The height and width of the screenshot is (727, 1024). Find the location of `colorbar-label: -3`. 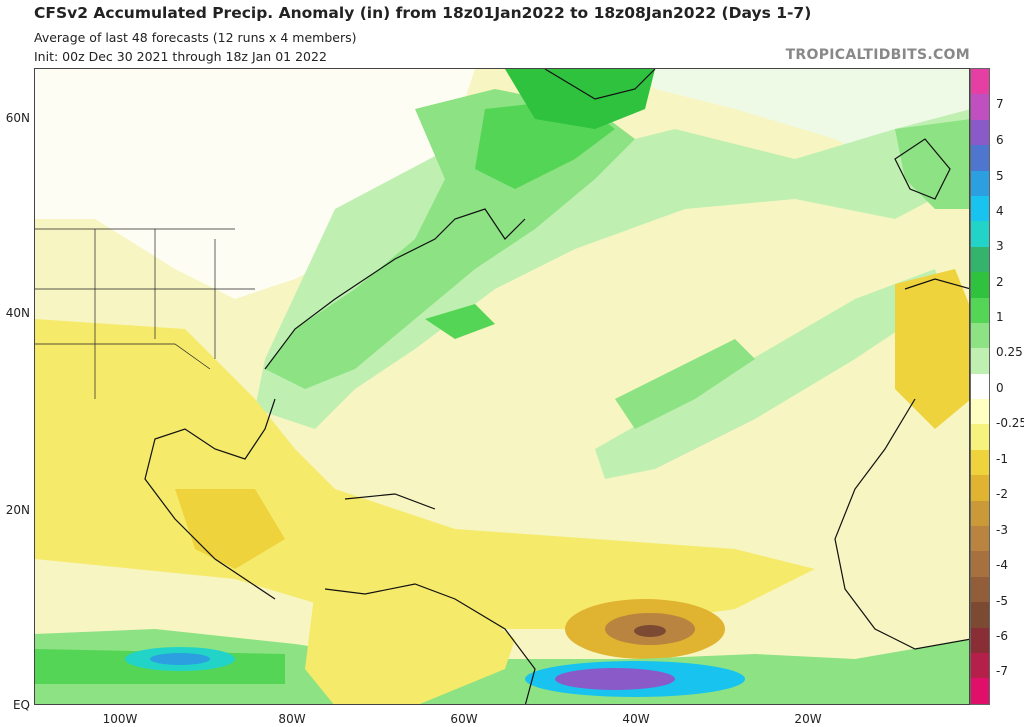

colorbar-label: -3 is located at coordinates (1002, 530).